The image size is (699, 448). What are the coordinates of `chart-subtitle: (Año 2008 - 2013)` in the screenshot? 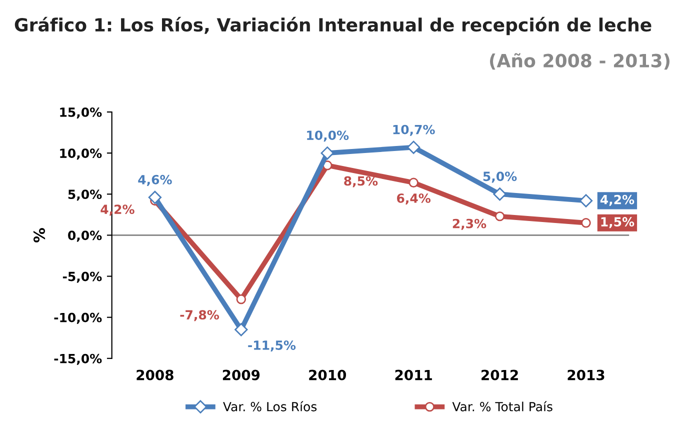 It's located at (580, 61).